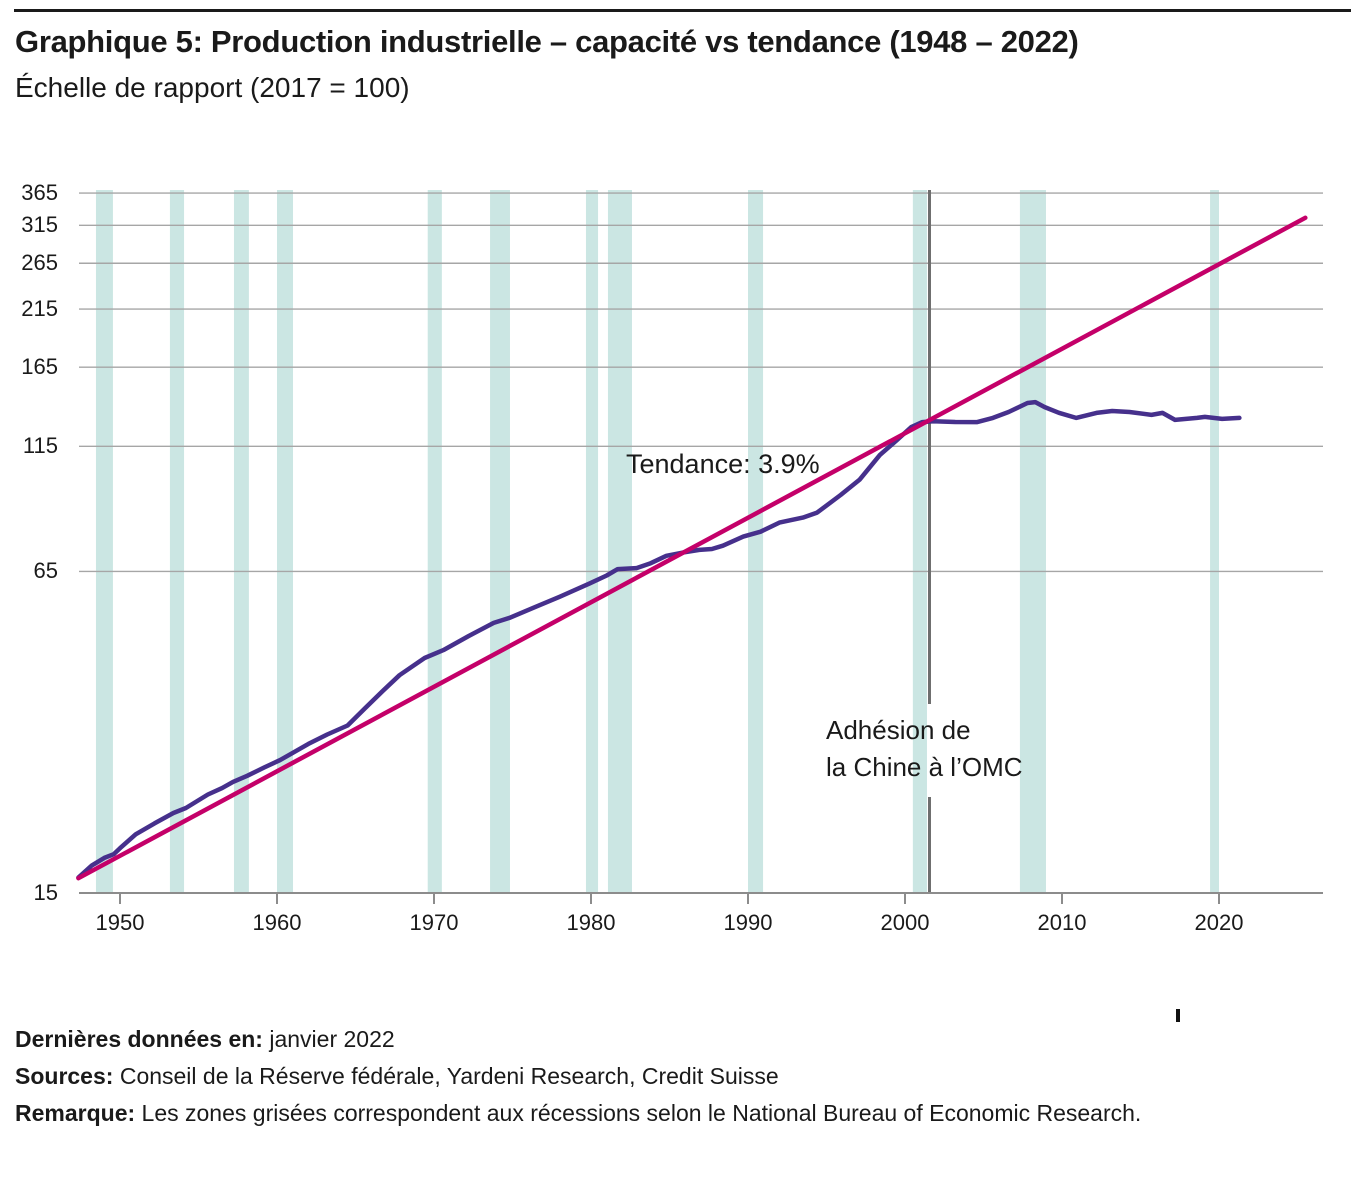 This screenshot has height=1200, width=1365. I want to click on x-axis-label: 2020, so click(1219, 922).